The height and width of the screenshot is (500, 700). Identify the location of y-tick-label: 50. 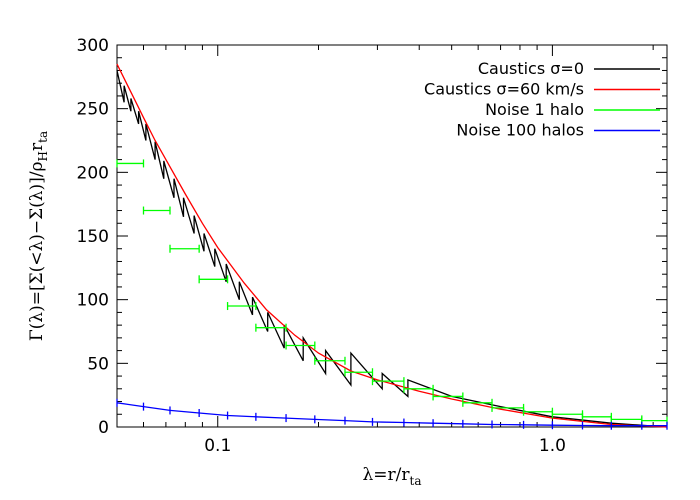
(98, 364).